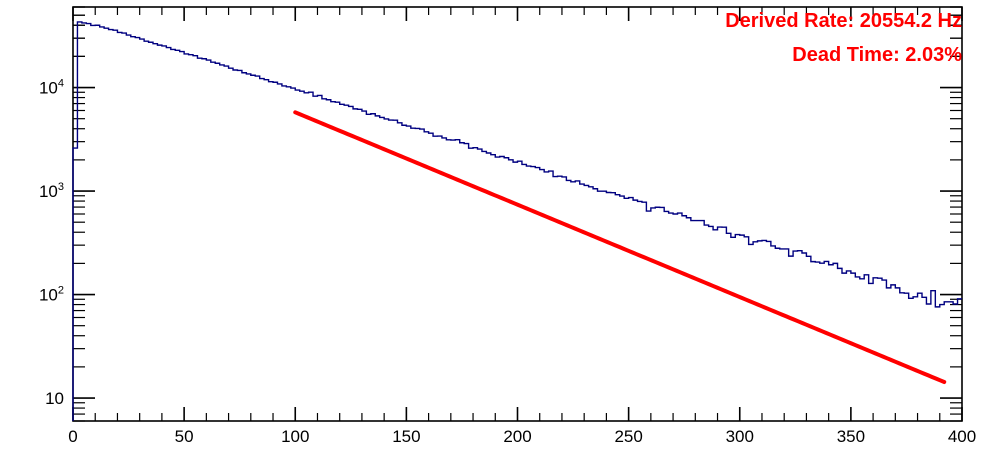 This screenshot has height=472, width=996. I want to click on y-tick-label: 10⁴, so click(51, 88).